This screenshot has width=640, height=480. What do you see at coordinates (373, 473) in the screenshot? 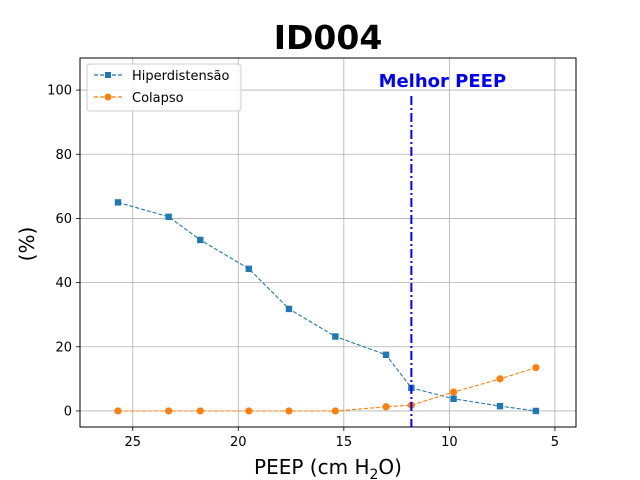
I see `x-axis-title-subscript: 2` at bounding box center [373, 473].